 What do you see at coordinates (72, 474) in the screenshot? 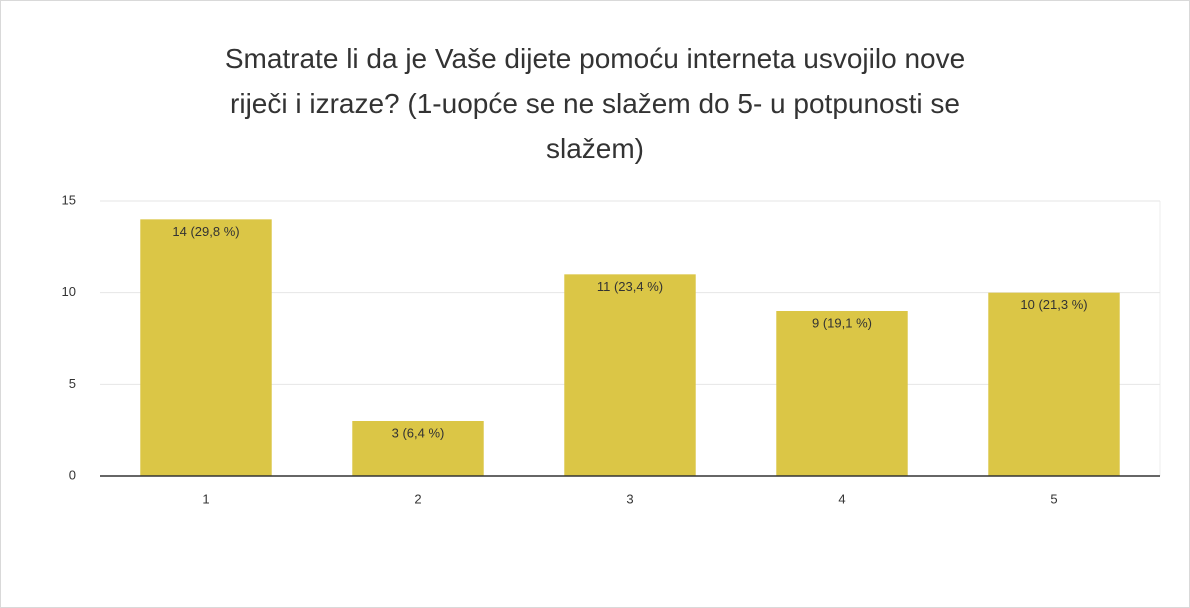
I see `y-tick-label: 0` at bounding box center [72, 474].